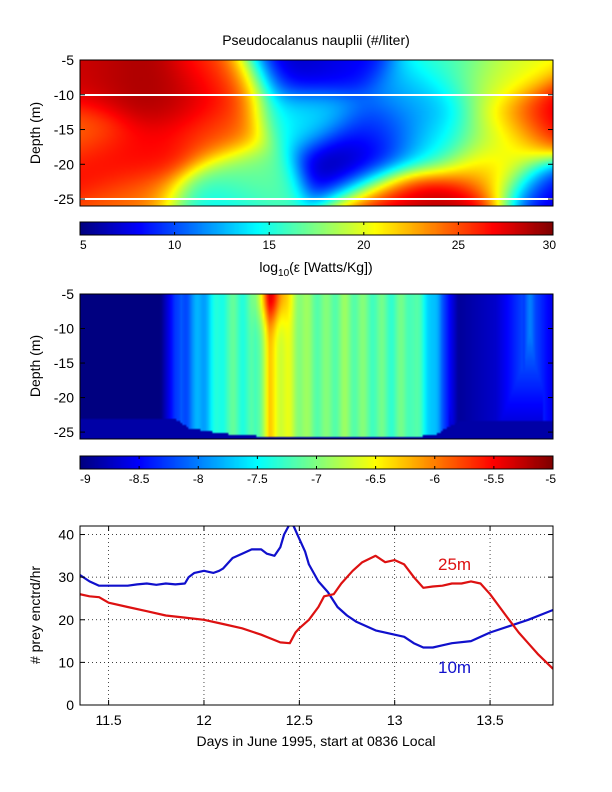 The height and width of the screenshot is (792, 612). Describe the element at coordinates (550, 245) in the screenshot. I see `colorbar-tick-label: 30` at that location.